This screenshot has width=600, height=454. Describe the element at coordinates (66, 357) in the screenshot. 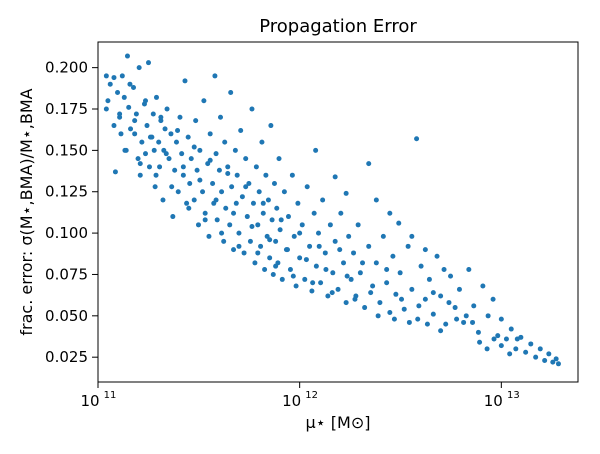

I see `y-tick-label: 0.025` at that location.